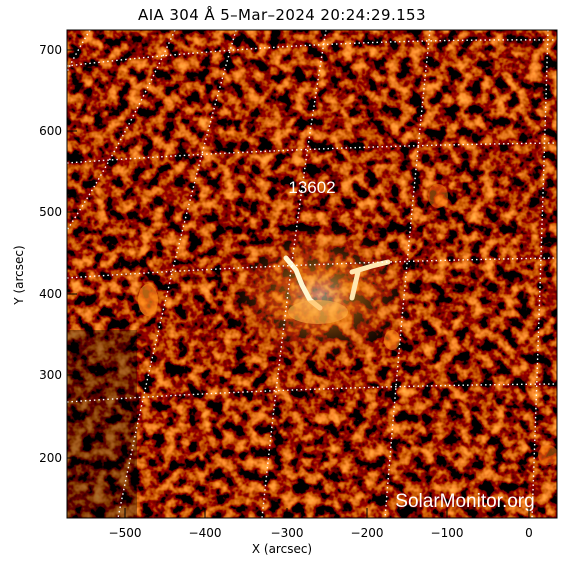  What do you see at coordinates (50, 458) in the screenshot?
I see `y-tick-label: 200` at bounding box center [50, 458].